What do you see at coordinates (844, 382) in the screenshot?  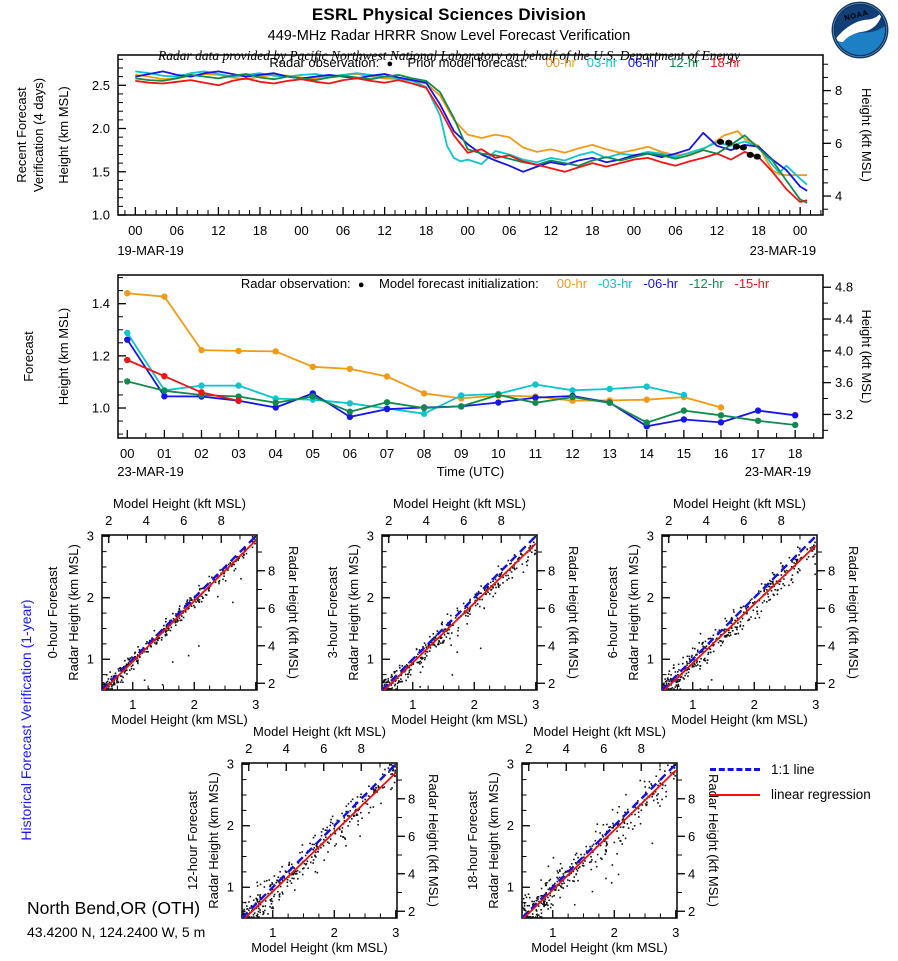 I see `svg-text: 3.6` at bounding box center [844, 382].